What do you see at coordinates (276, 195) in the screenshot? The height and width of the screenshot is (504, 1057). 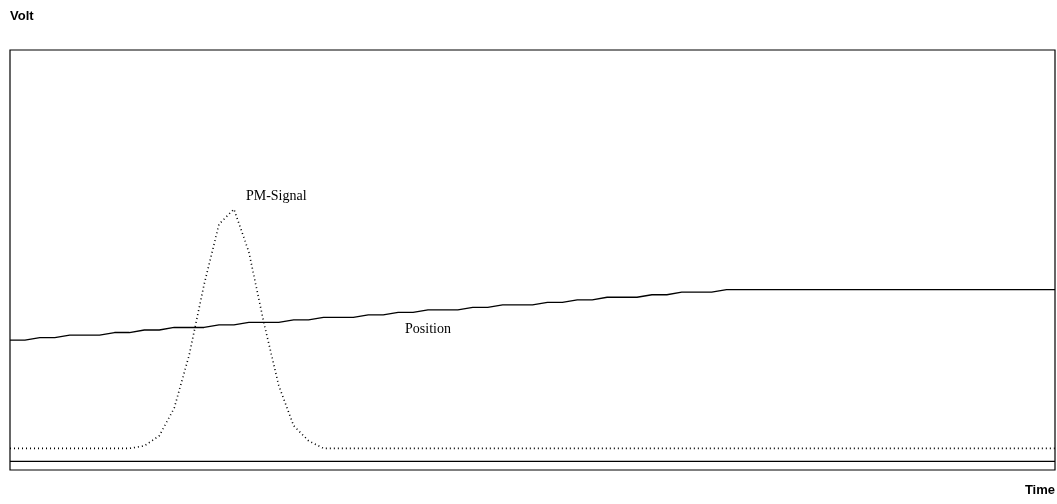 I see `series-label: PM-Signal` at bounding box center [276, 195].